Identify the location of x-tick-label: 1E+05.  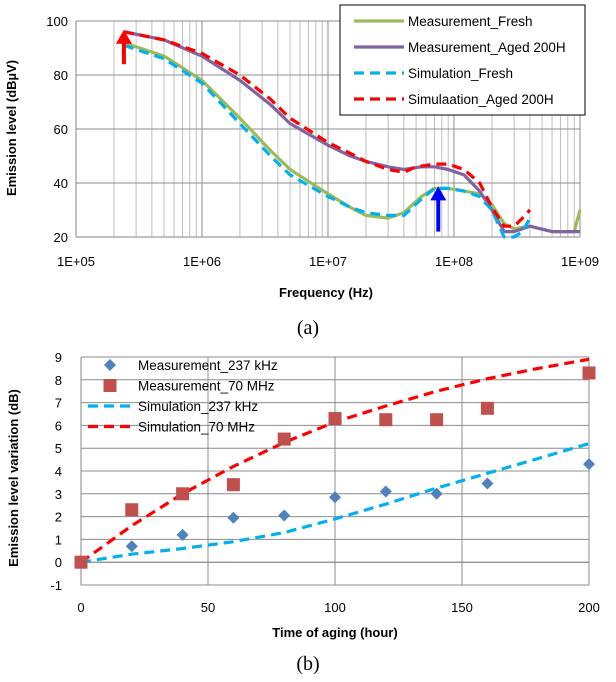
(76, 261).